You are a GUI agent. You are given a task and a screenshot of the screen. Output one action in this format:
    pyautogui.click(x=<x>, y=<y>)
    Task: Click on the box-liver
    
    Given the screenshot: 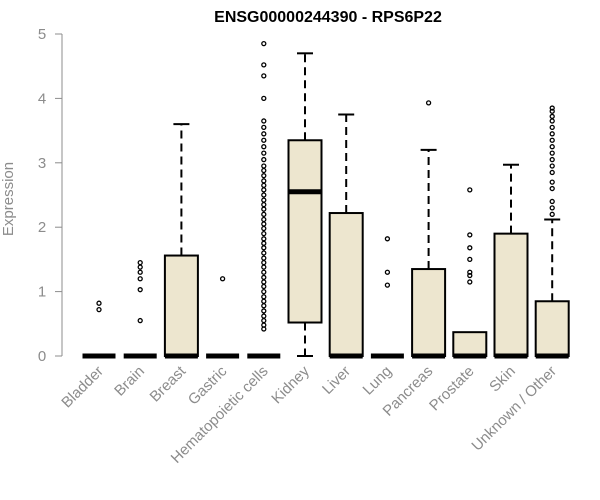 What is the action you would take?
    pyautogui.click(x=346, y=236)
    